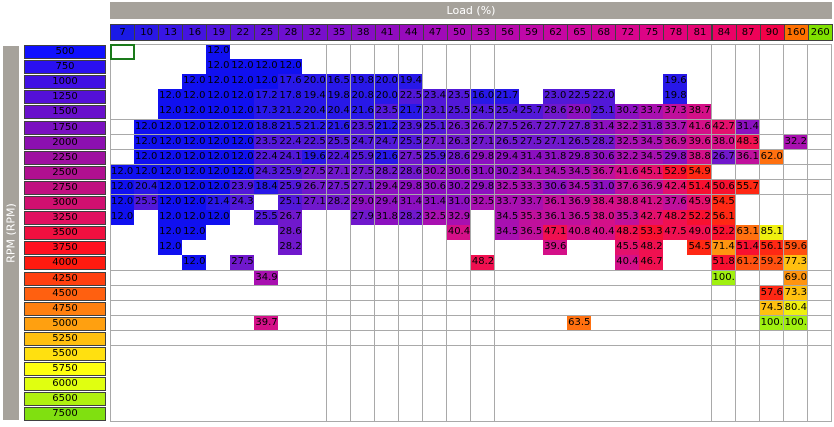 The image size is (834, 427). I want to click on map-cell: 21.5, so click(290, 127).